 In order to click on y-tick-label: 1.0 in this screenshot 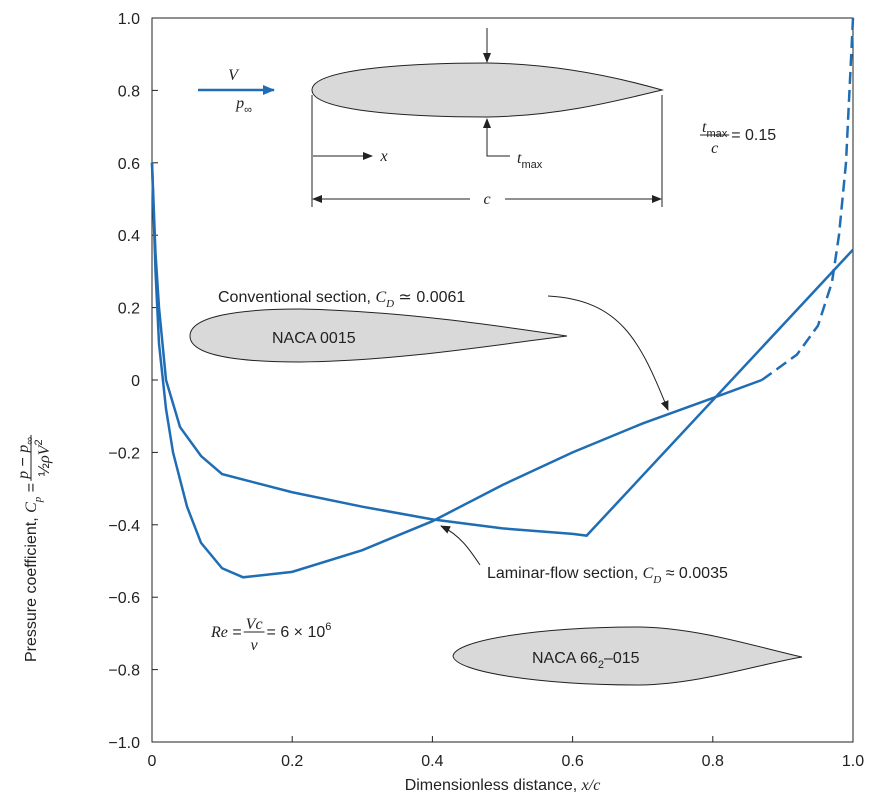, I will do `click(129, 19)`.